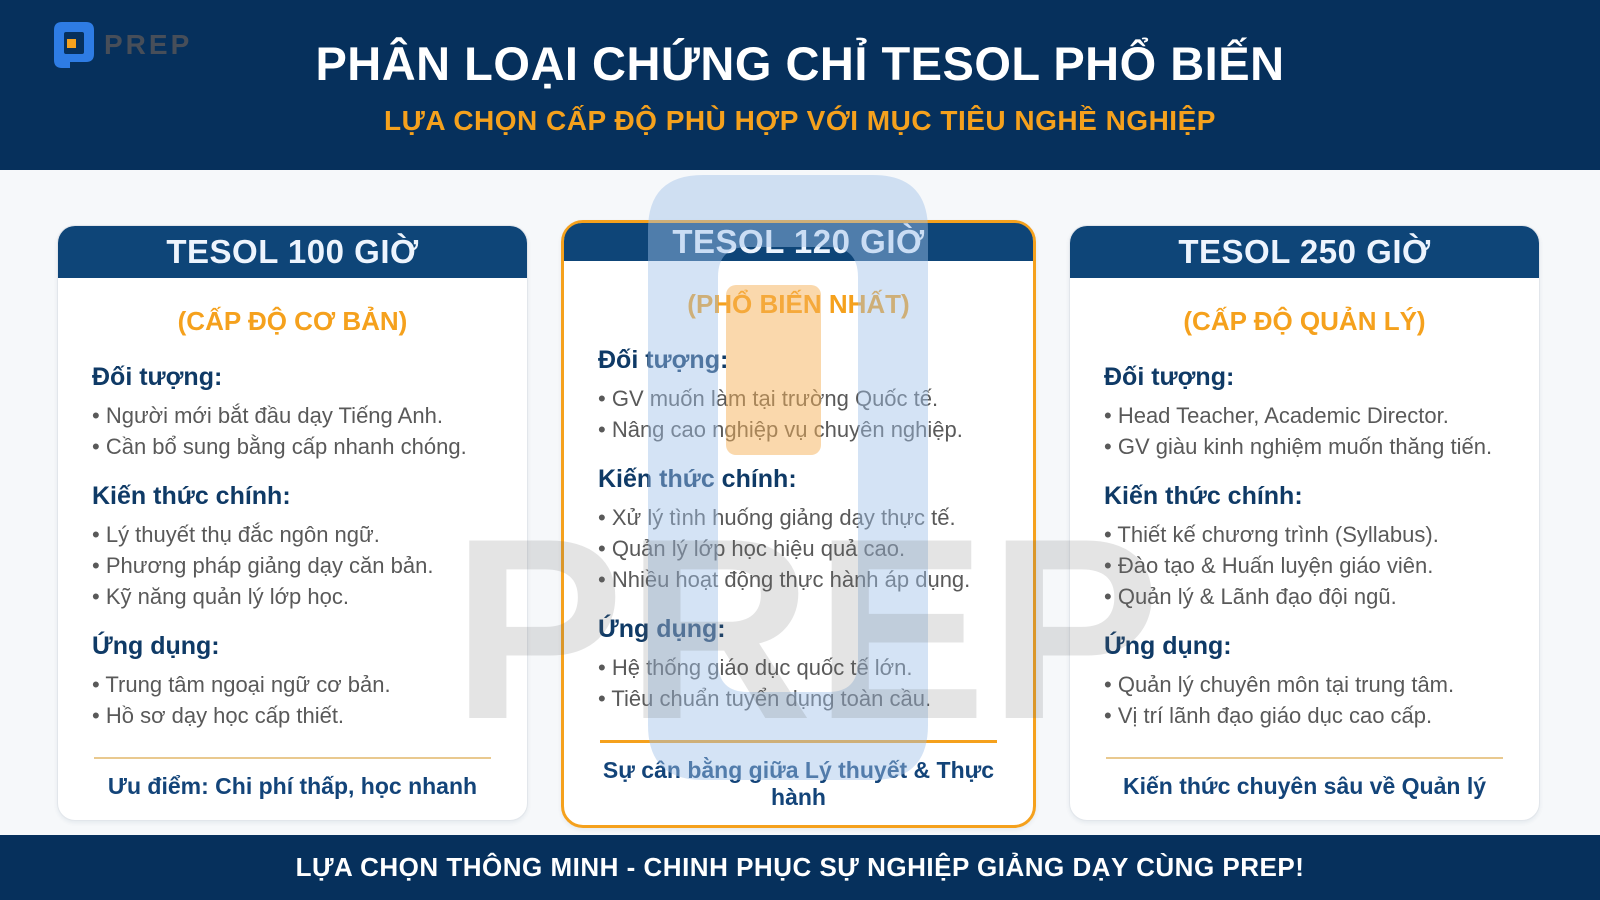 This screenshot has height=900, width=1600. I want to click on card-tesol-120-header: TESOL 120 GIỜ, so click(798, 242).